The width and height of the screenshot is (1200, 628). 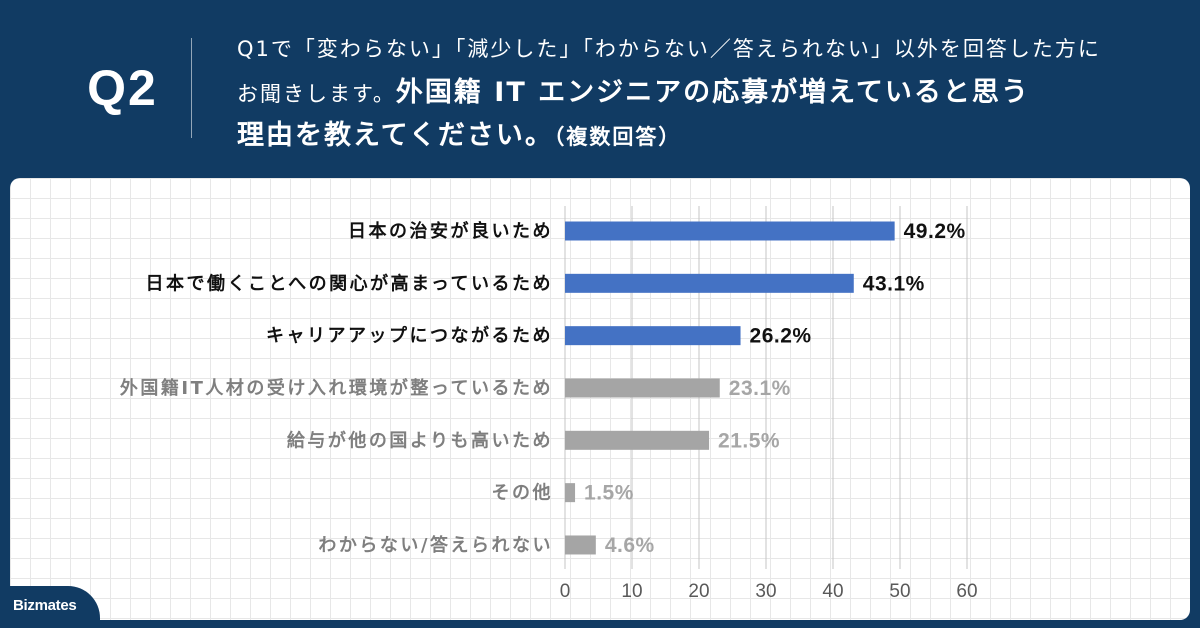 I want to click on question-condition: Q1で「変わらない」「減少した」「わからない／答えられない」以外を回答した方に, so click(x=669, y=49).